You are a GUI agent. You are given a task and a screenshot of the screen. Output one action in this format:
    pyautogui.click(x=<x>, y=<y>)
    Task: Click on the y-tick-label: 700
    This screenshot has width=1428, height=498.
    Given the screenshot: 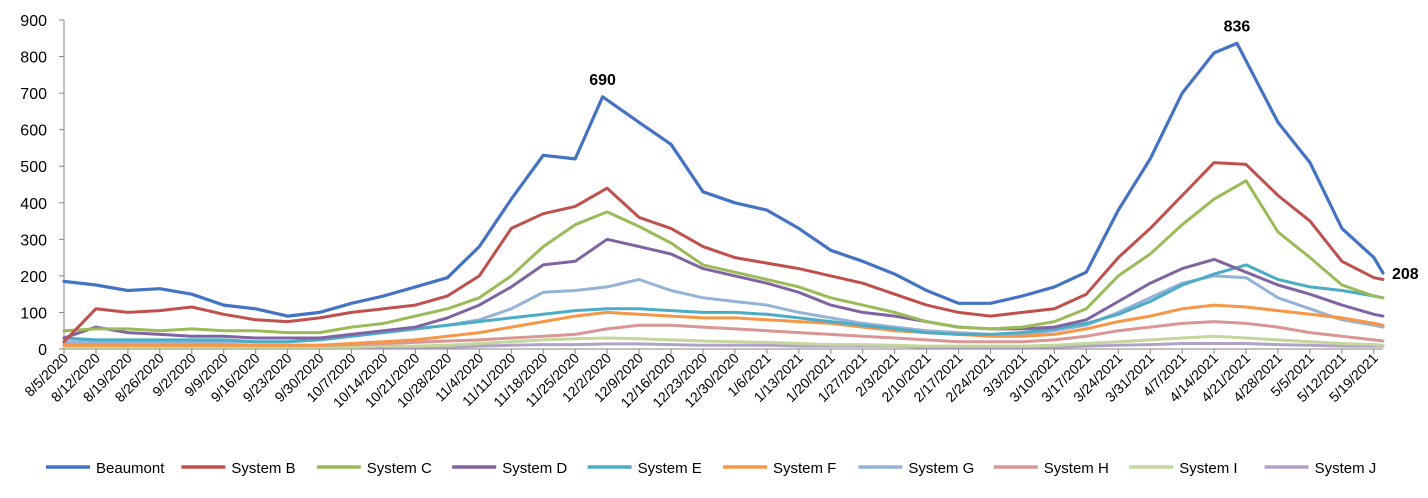 What is the action you would take?
    pyautogui.click(x=33, y=94)
    